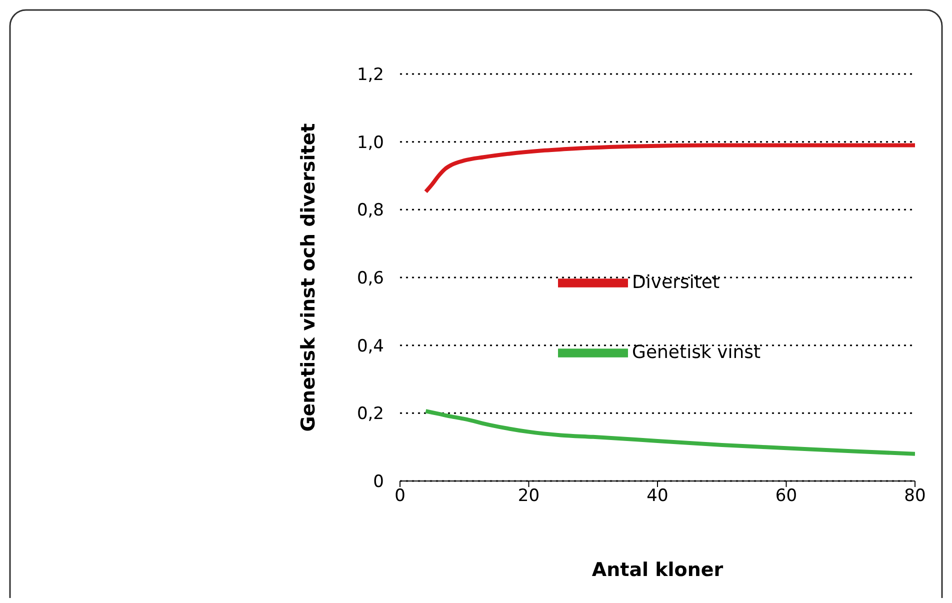 This screenshot has height=603, width=952. I want to click on x-axis-title: Antal kloner, so click(658, 570).